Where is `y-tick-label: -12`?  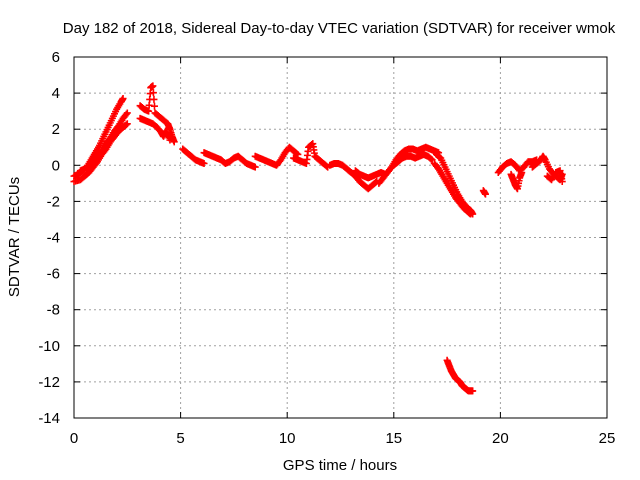 y-tick-label: -12 is located at coordinates (49, 382).